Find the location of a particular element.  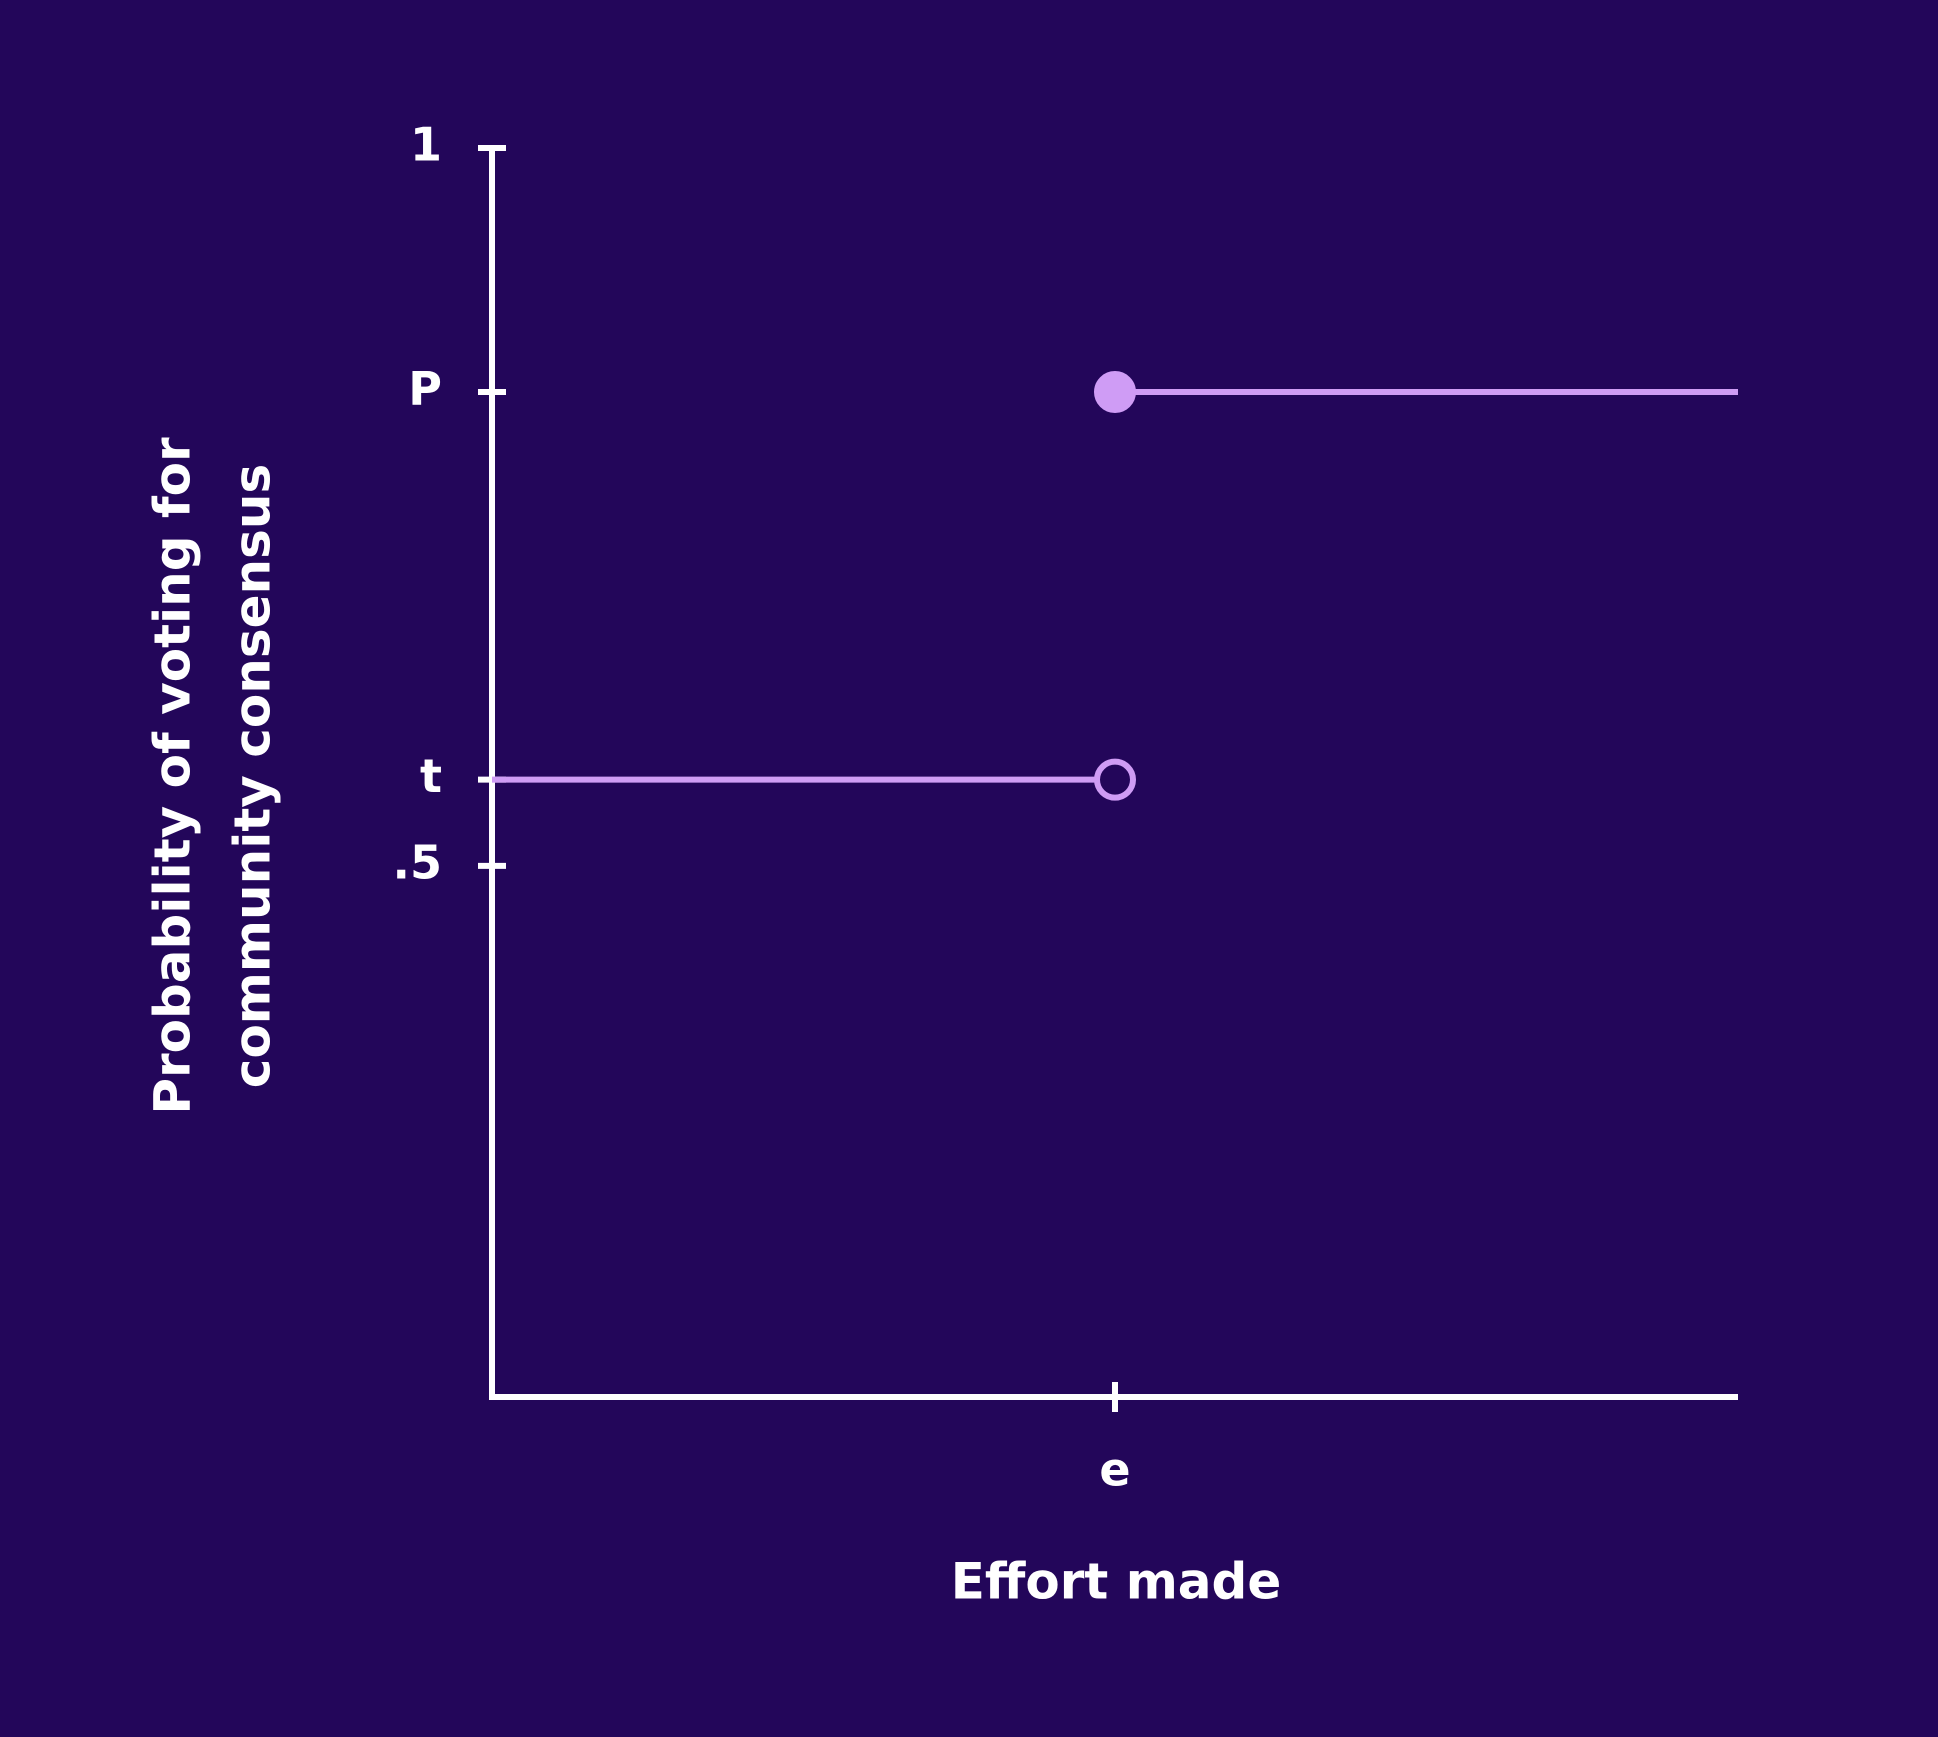

y-tick-label: .5 is located at coordinates (417, 862).